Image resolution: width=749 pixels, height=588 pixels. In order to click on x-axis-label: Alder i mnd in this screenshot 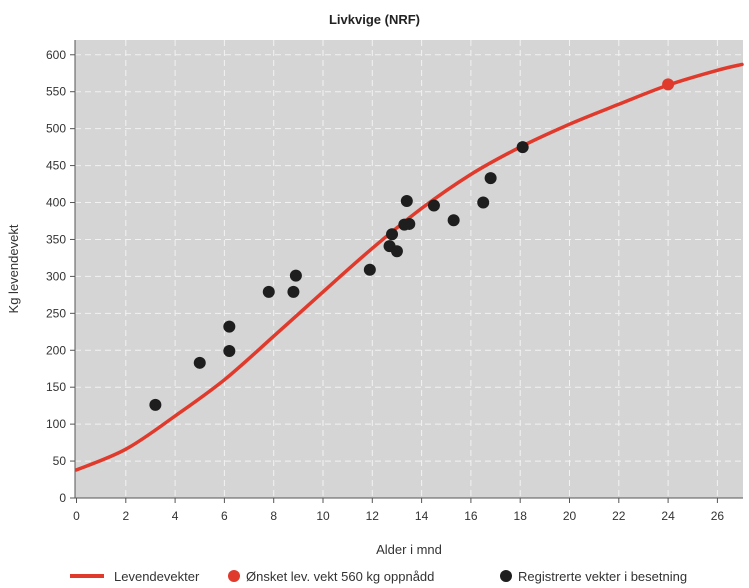, I will do `click(409, 549)`.